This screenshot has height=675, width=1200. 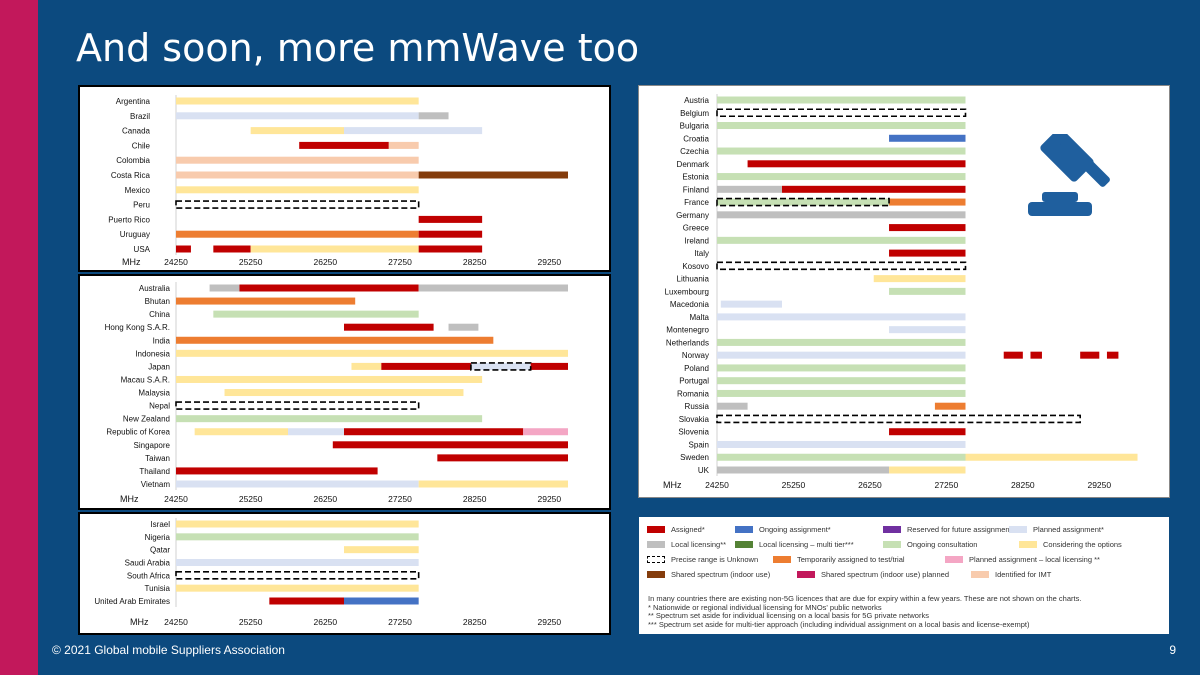 What do you see at coordinates (550, 622) in the screenshot?
I see `tick-label: 29250` at bounding box center [550, 622].